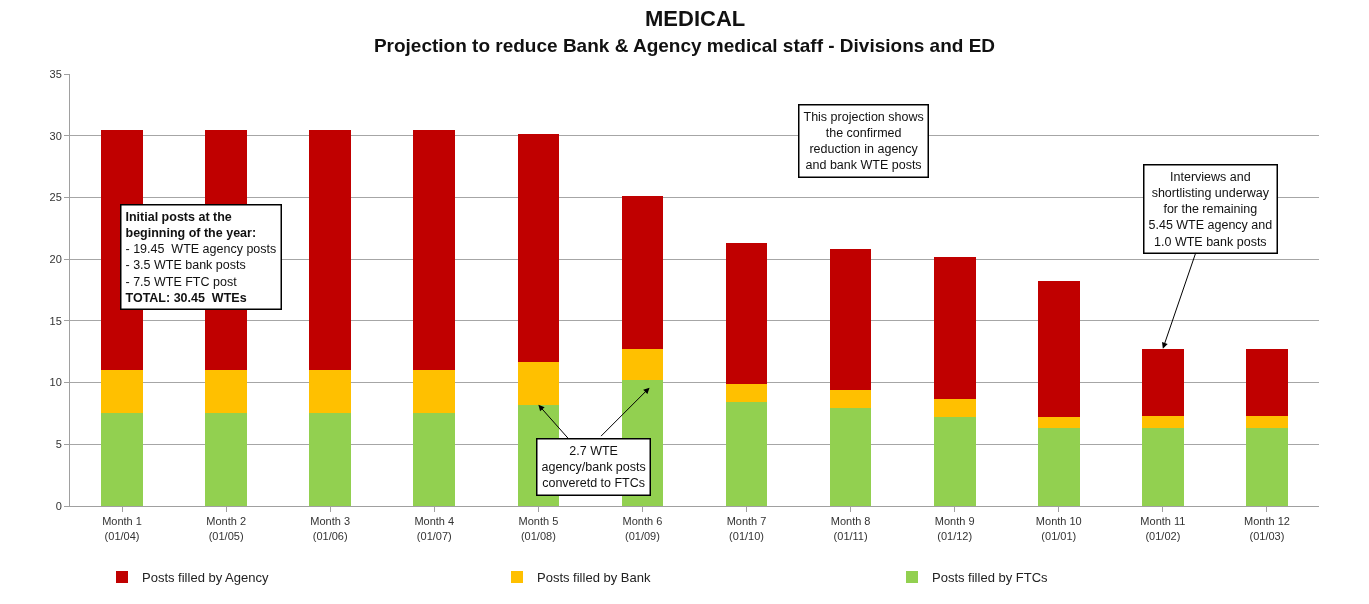 Image resolution: width=1369 pixels, height=604 pixels. I want to click on x-tick-label: Month 4 (01/07), so click(434, 528).